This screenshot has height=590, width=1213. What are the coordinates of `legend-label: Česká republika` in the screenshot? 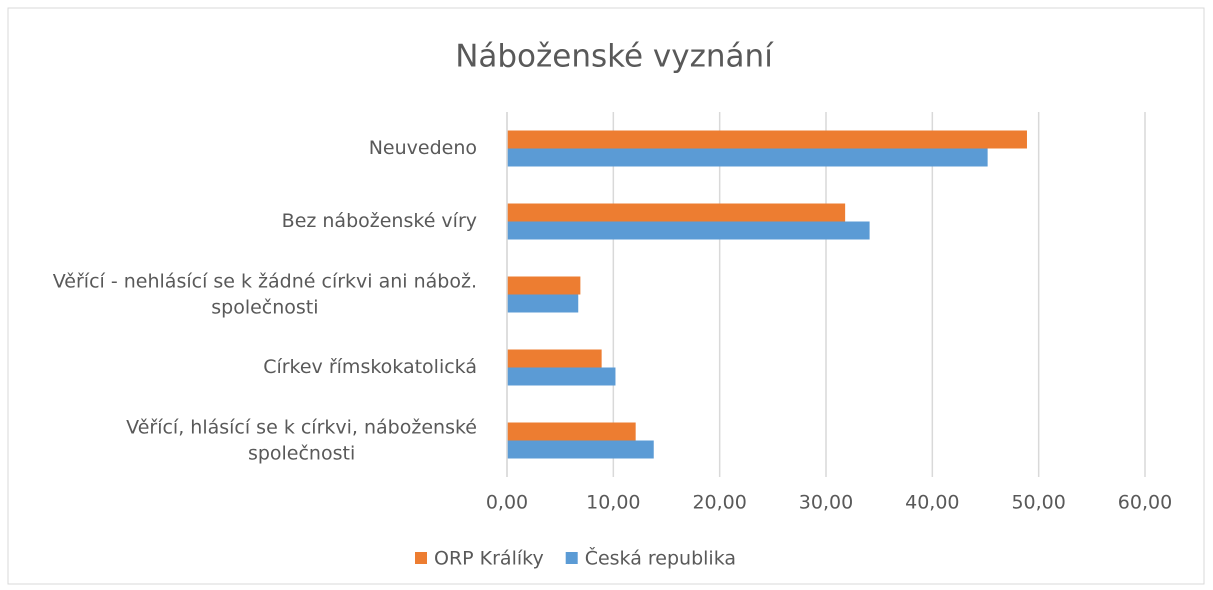 It's located at (660, 558).